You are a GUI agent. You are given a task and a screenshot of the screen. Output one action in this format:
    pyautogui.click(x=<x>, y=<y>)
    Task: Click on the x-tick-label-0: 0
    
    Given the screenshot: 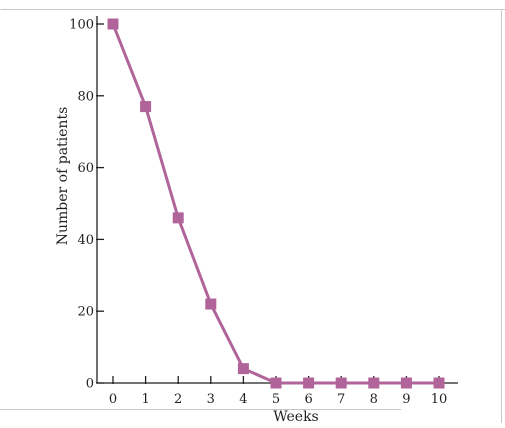 What is the action you would take?
    pyautogui.click(x=113, y=399)
    